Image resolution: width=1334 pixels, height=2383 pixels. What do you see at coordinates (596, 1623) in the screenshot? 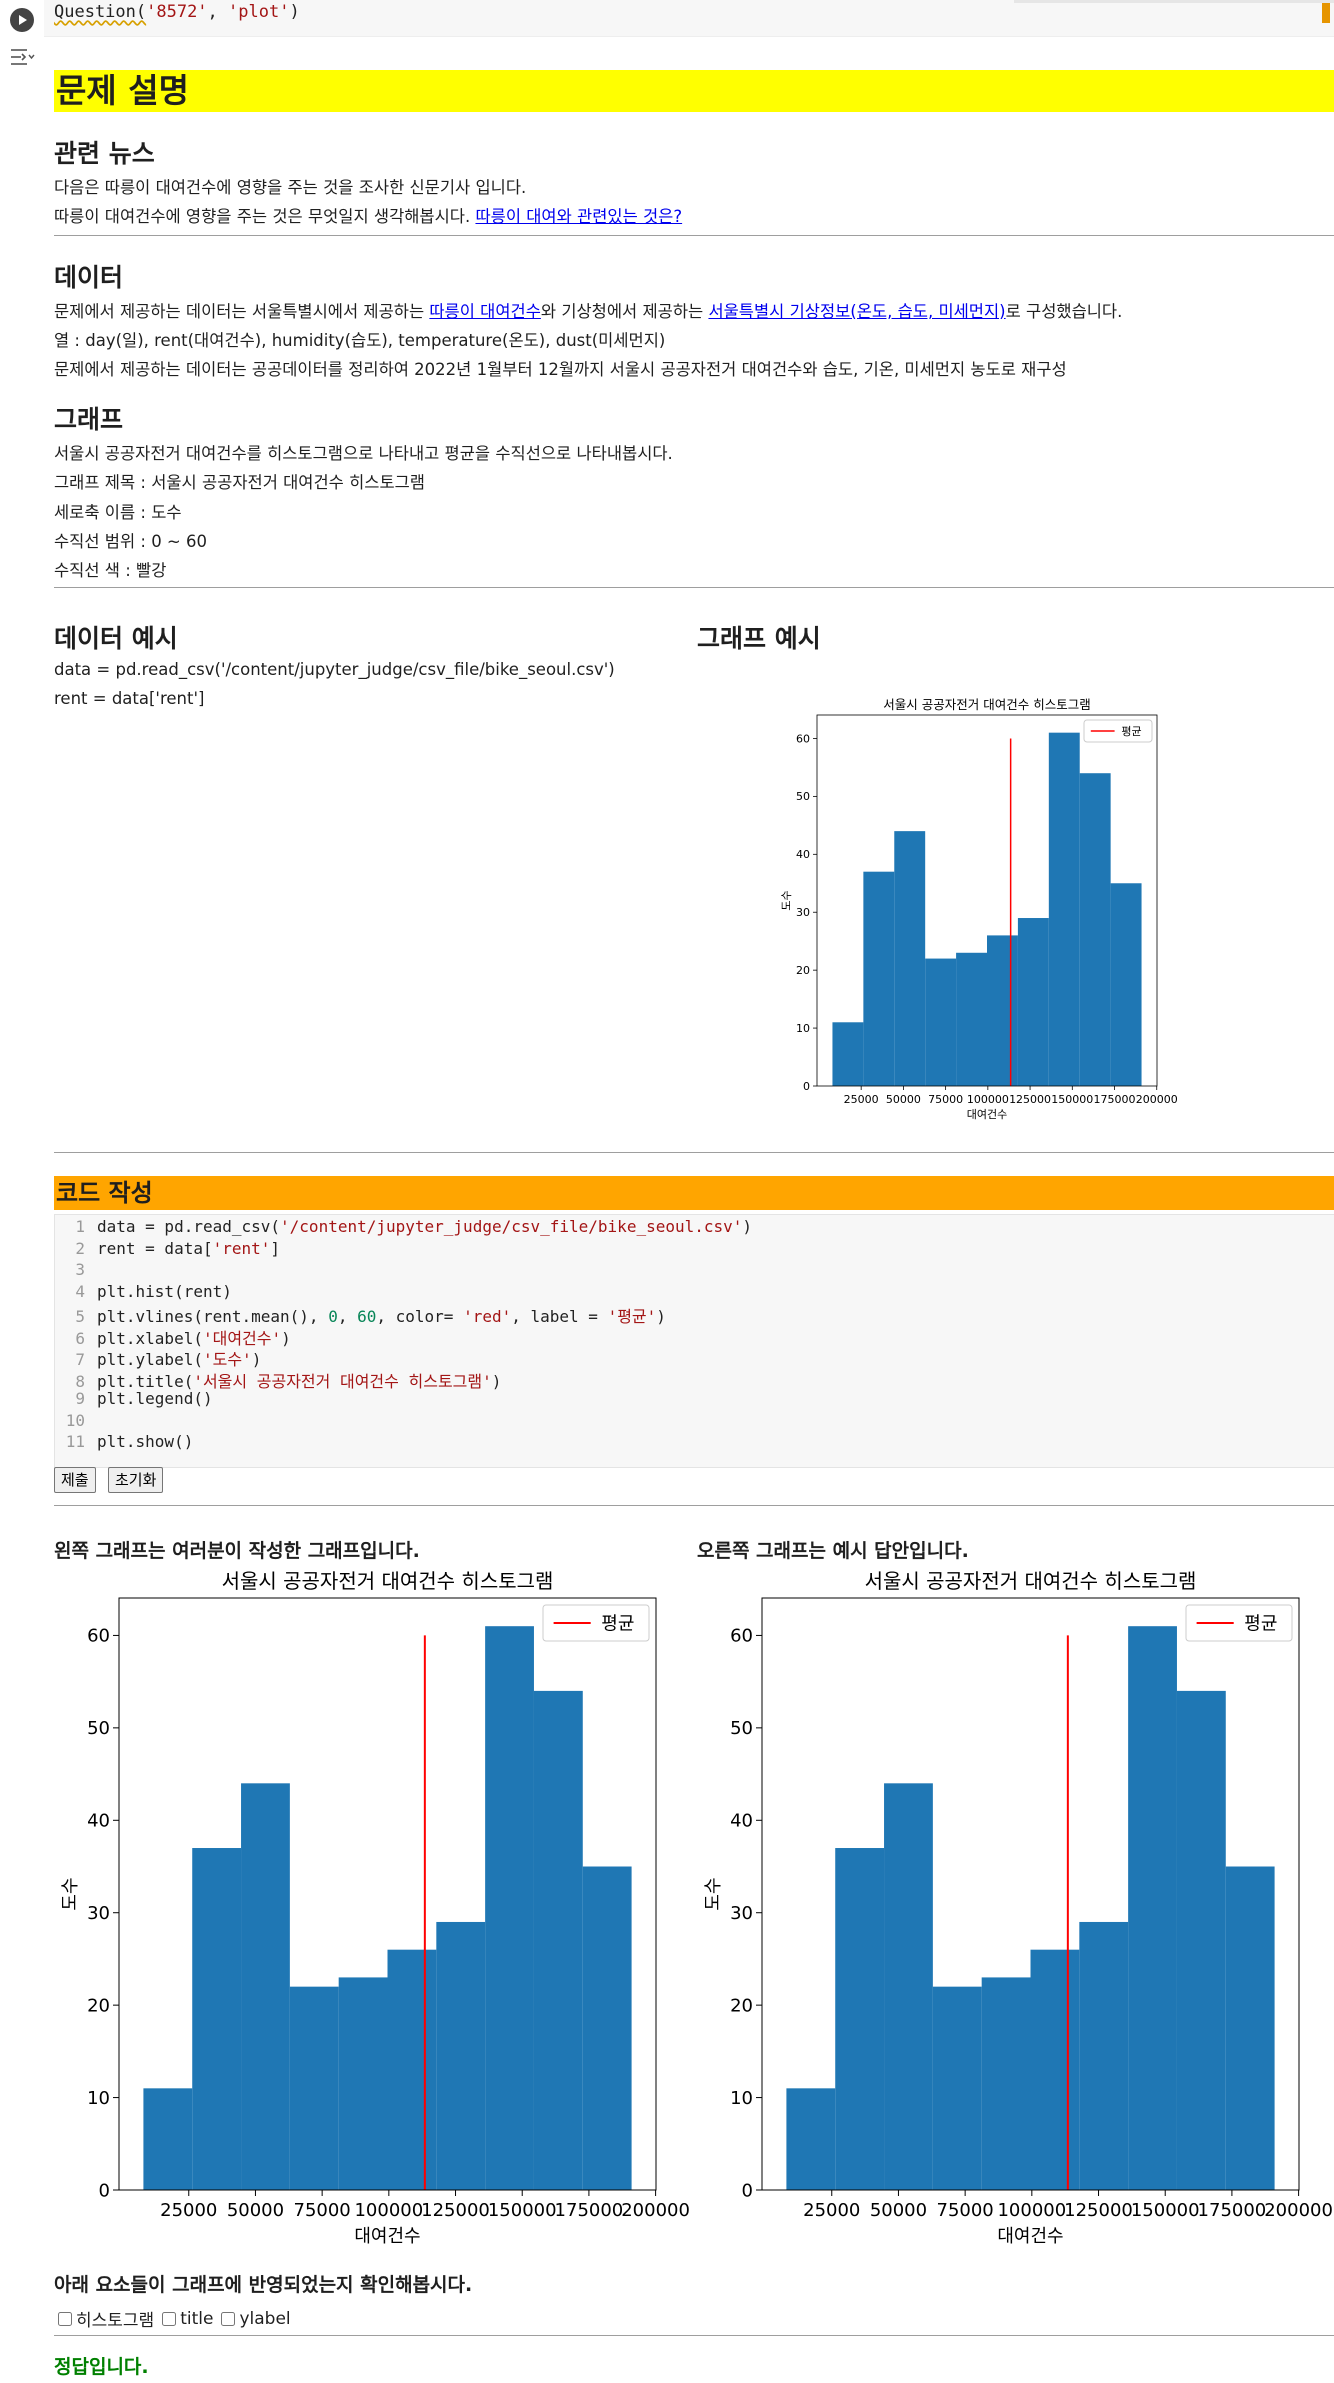
I see `legend-box` at bounding box center [596, 1623].